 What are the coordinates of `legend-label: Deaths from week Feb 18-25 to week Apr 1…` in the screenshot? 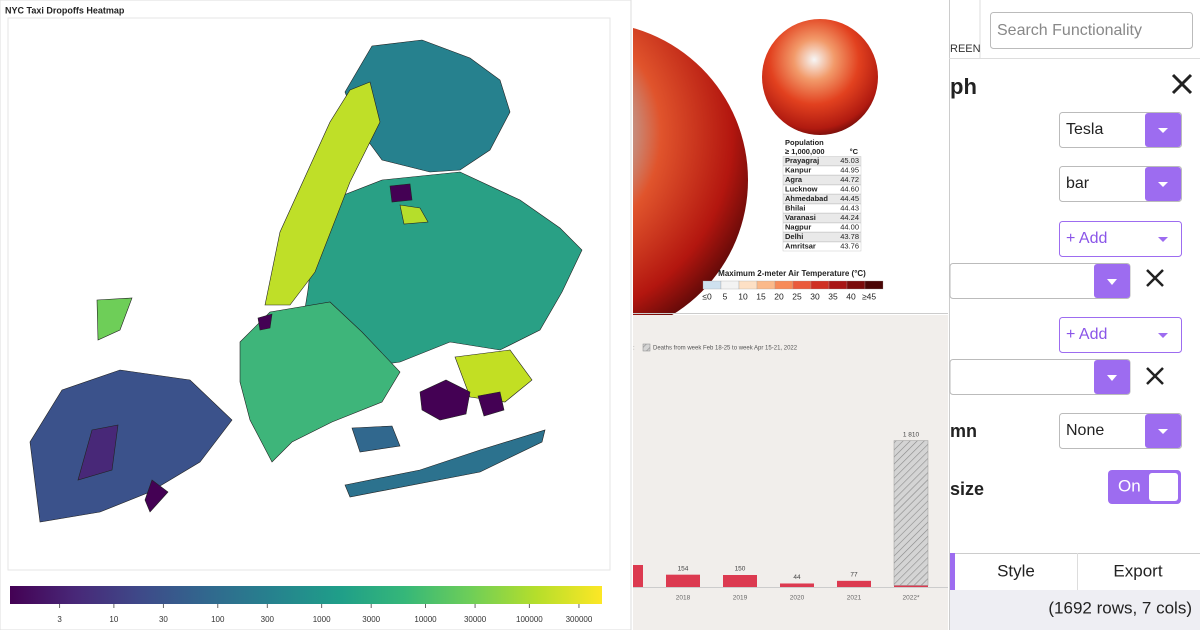 It's located at (725, 349).